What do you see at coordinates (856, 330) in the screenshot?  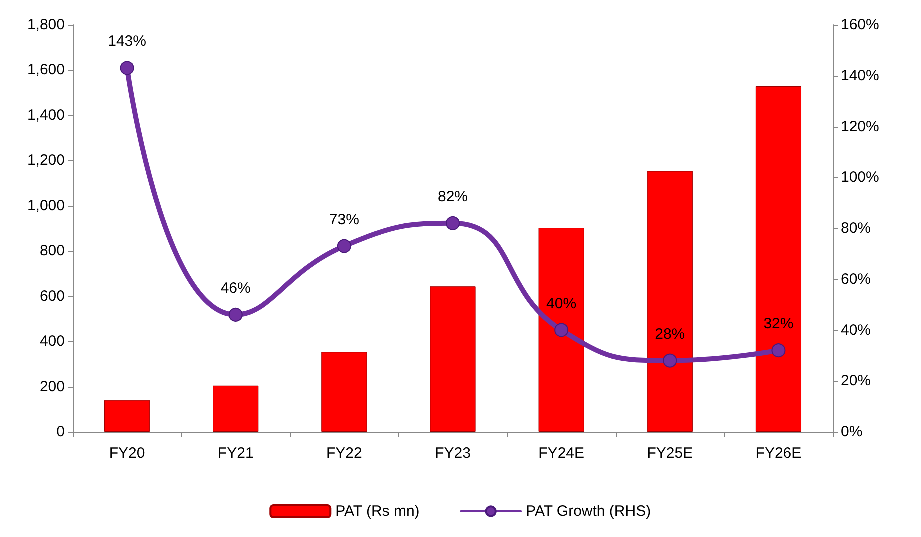 I see `y2-tick-label: 40%` at bounding box center [856, 330].